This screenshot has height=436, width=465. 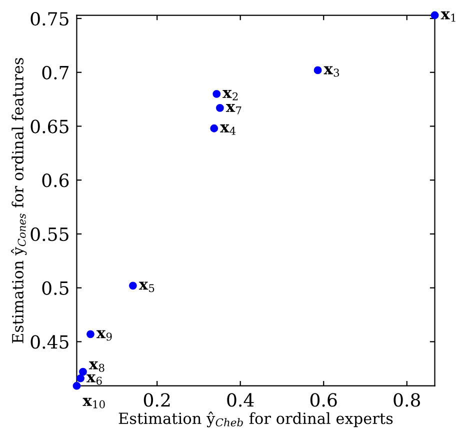 I want to click on y-tick-label: 0.7, so click(x=55, y=73).